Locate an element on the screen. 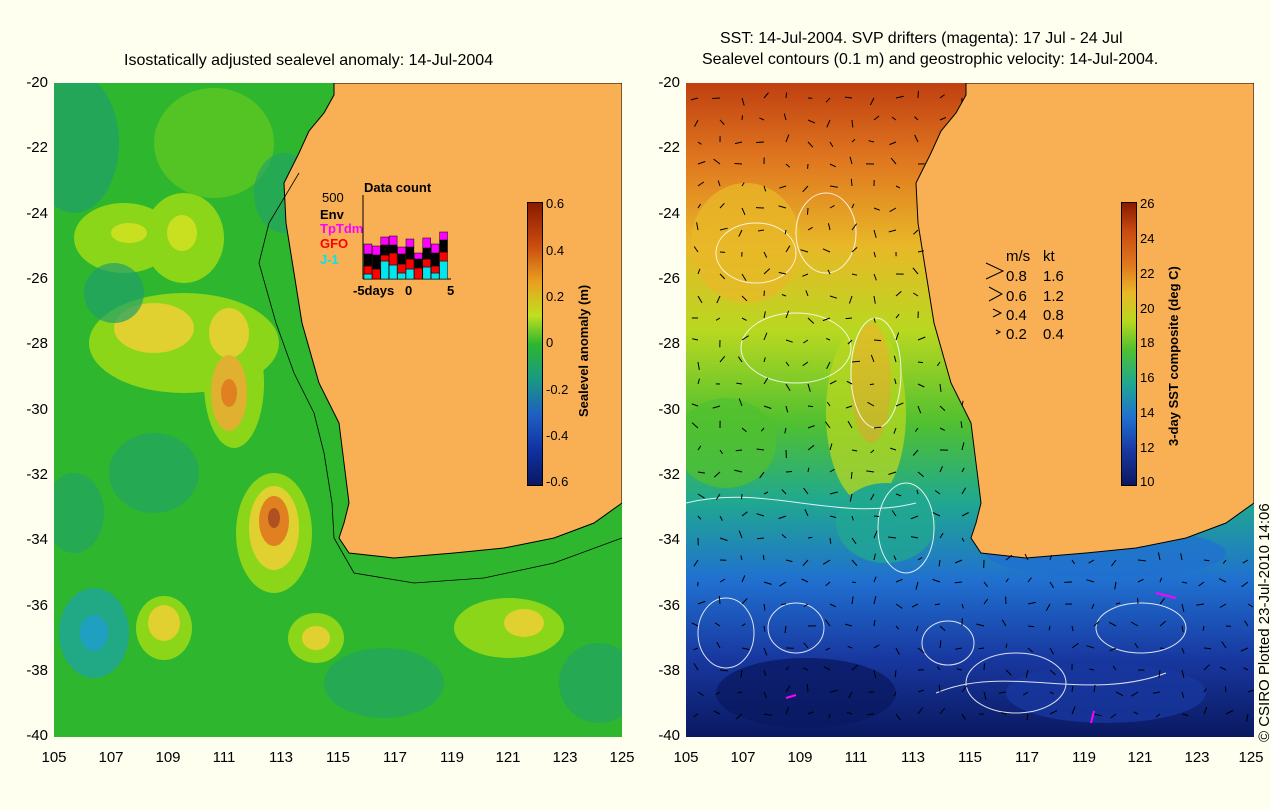 The height and width of the screenshot is (810, 1271). left-x-tick: 107 is located at coordinates (111, 757).